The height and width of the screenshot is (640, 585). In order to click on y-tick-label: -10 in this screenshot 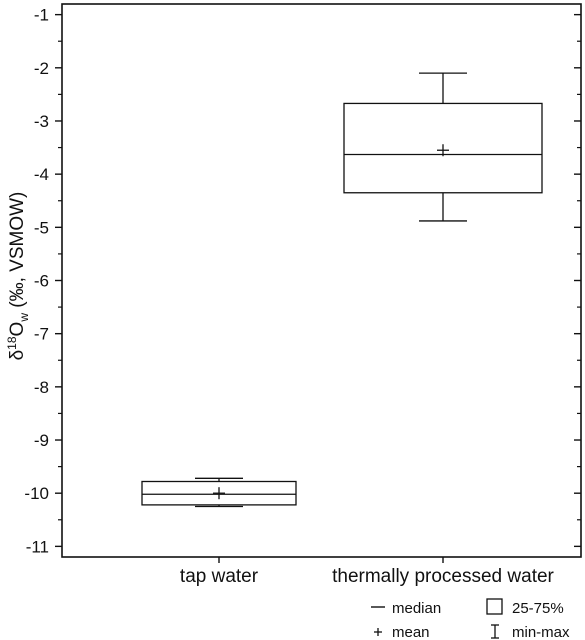, I will do `click(36, 493)`.